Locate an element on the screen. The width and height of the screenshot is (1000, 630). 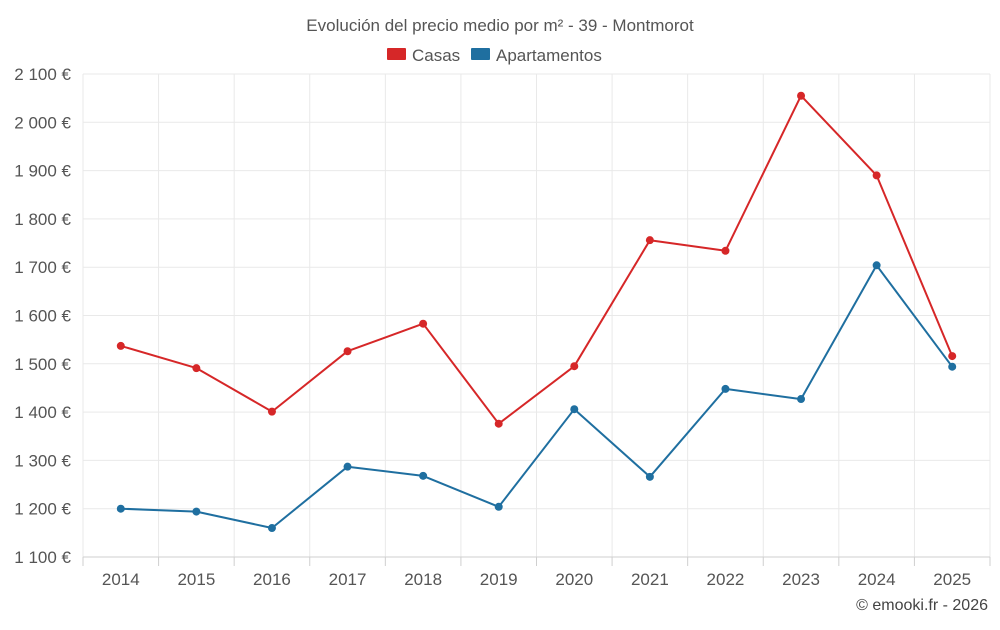
y-tick-label: 1 300 € is located at coordinates (42, 460).